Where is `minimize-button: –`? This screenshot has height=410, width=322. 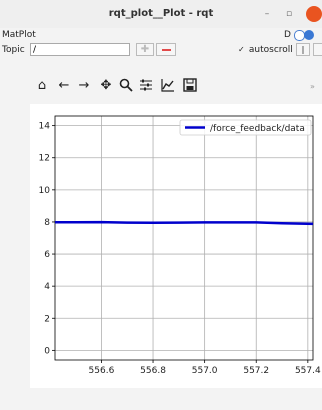
minimize-button: – is located at coordinates (267, 14).